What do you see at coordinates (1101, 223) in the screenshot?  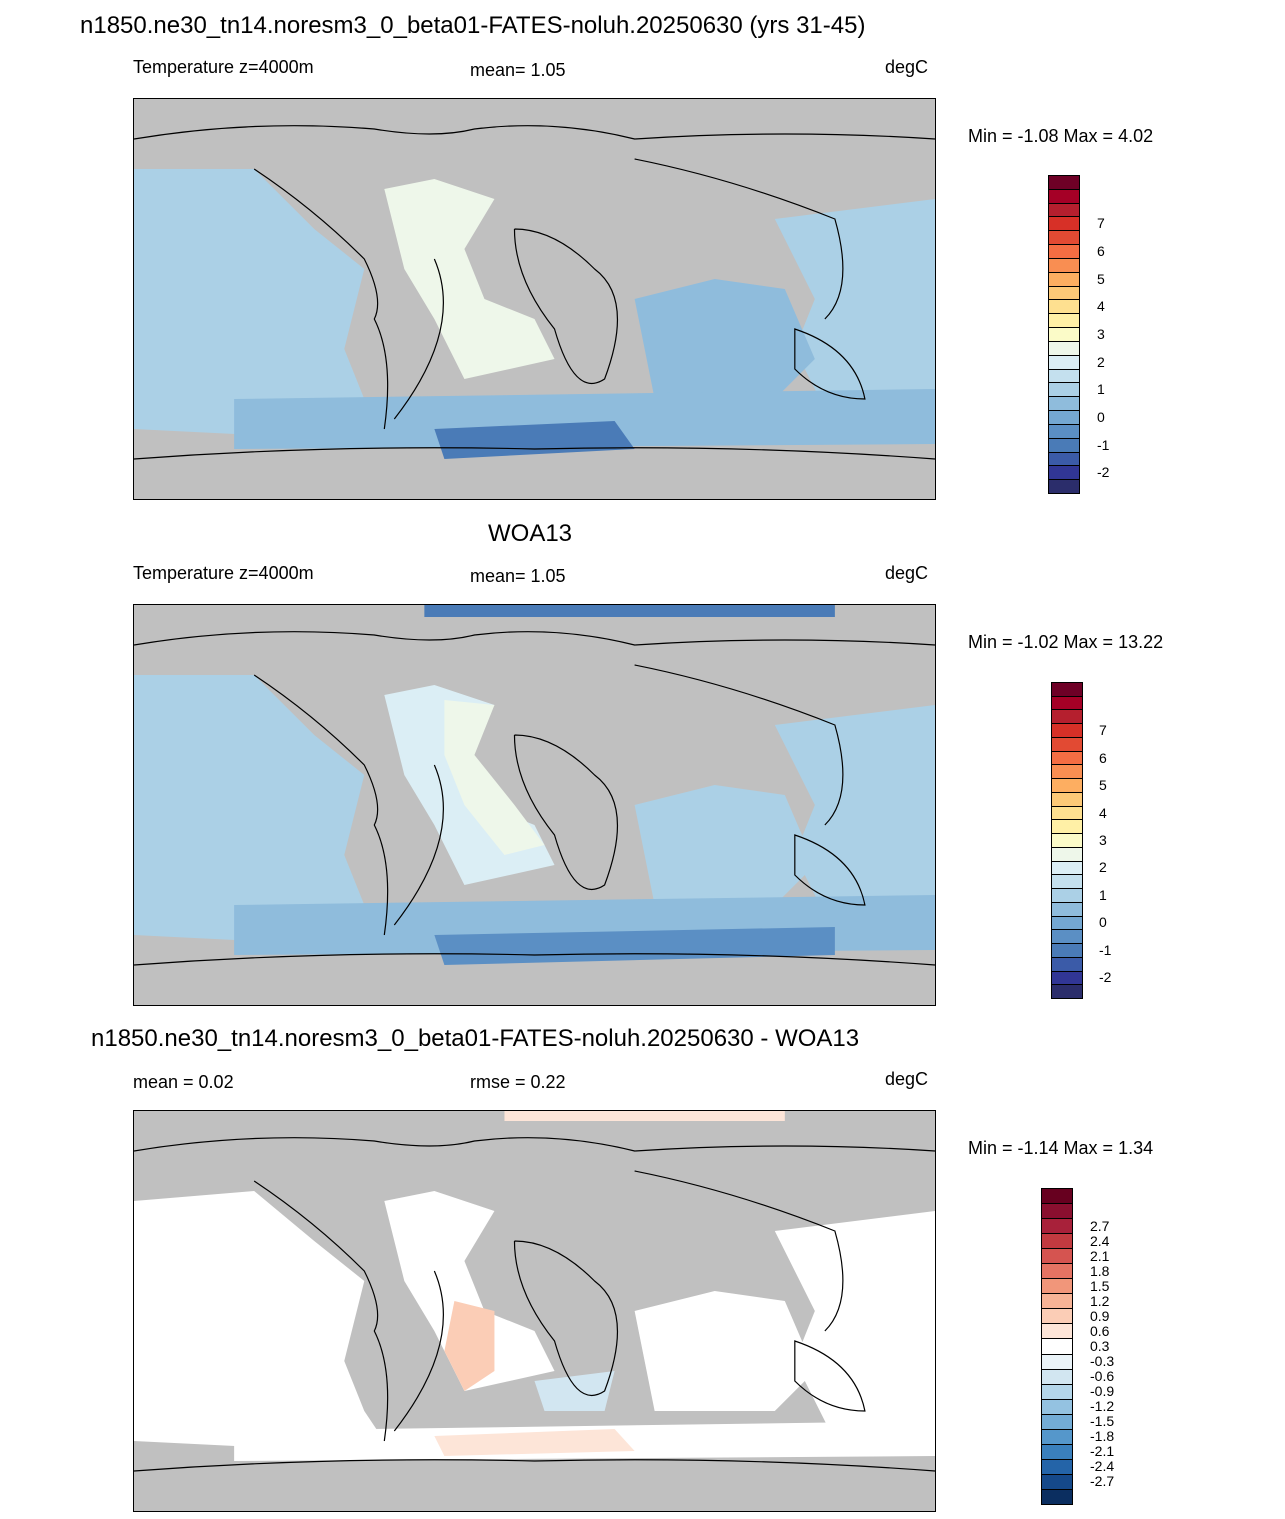 I see `colorbar-tick-label: 7` at bounding box center [1101, 223].